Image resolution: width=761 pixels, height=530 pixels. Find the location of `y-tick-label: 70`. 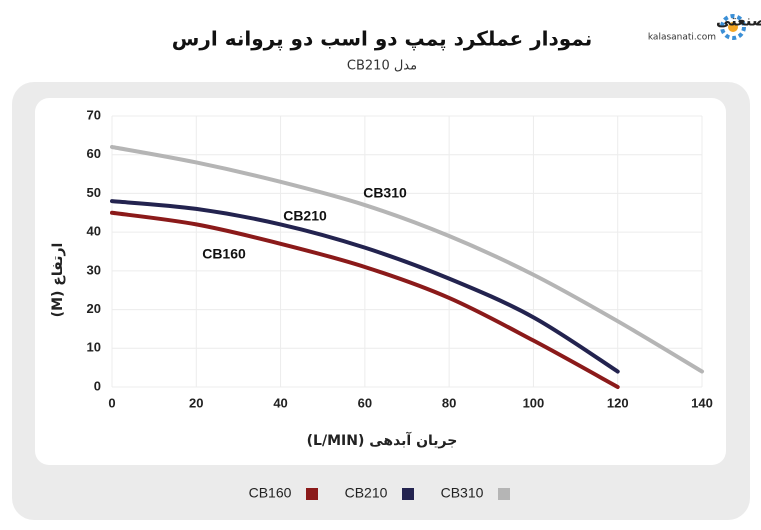

y-tick-label: 70 is located at coordinates (94, 114).